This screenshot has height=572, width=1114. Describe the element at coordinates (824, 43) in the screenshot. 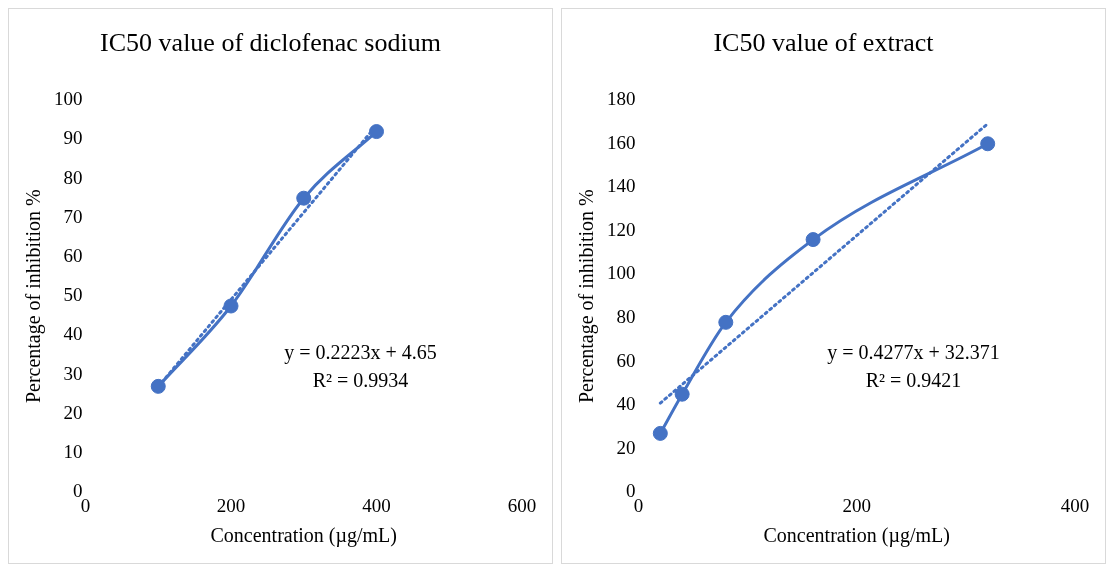

I see `chart-title: IC50 value of extract` at that location.